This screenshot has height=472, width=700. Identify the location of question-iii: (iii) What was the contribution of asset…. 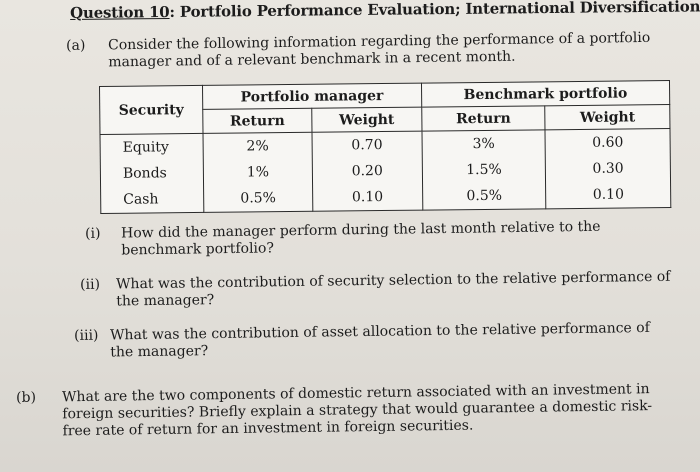
(375, 340).